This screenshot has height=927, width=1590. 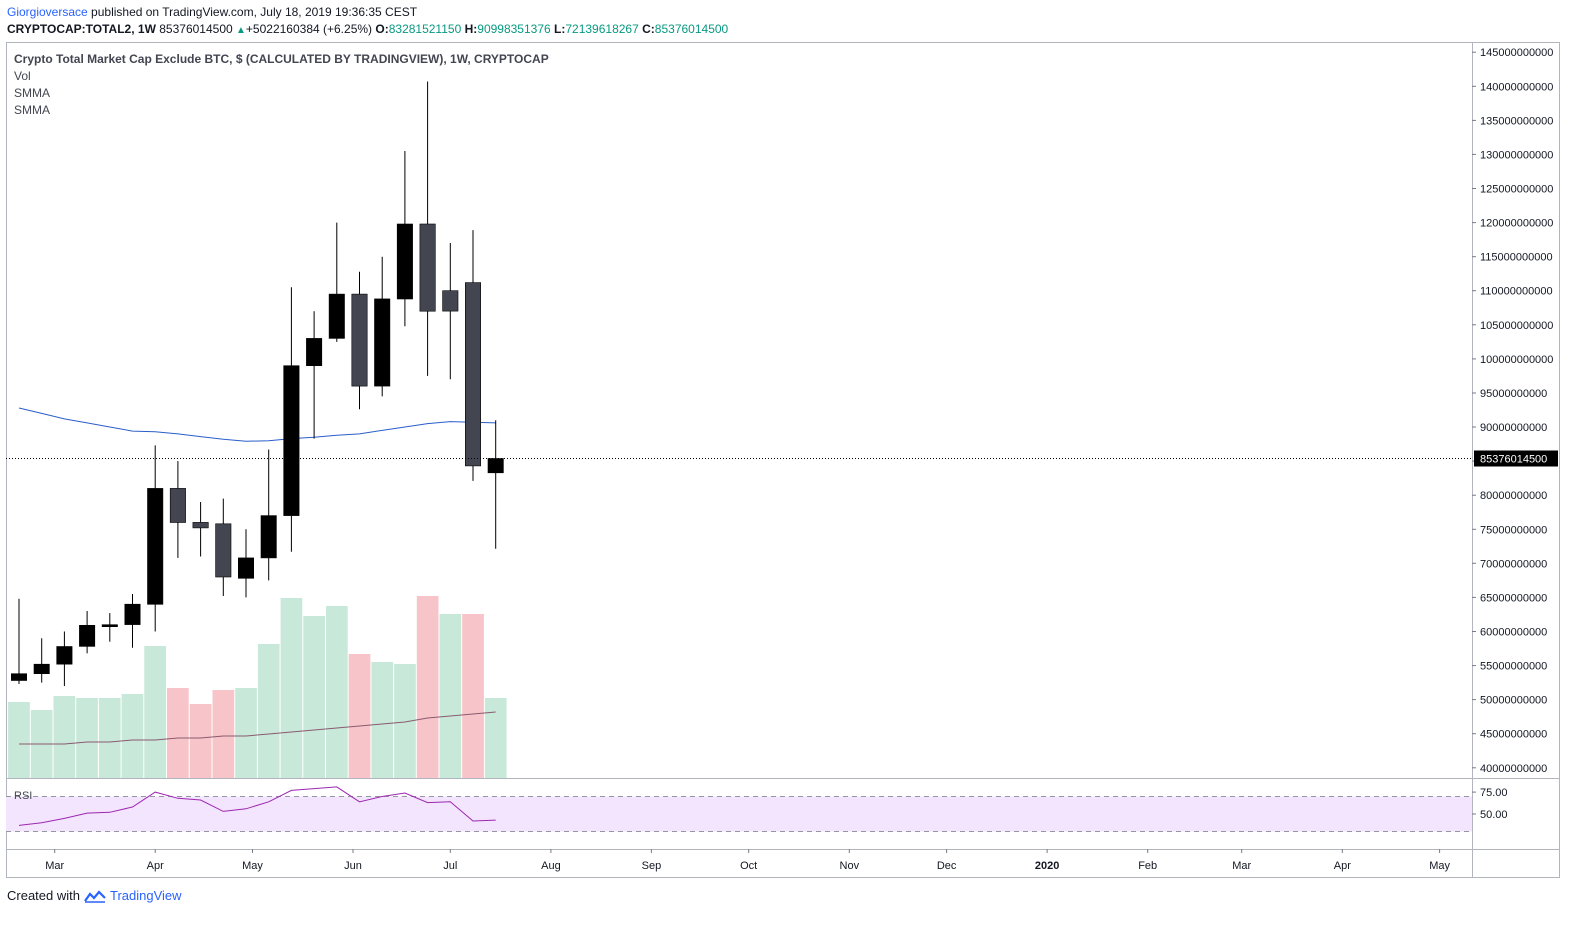 What do you see at coordinates (1513, 530) in the screenshot?
I see `y-tick-label: 75000000000` at bounding box center [1513, 530].